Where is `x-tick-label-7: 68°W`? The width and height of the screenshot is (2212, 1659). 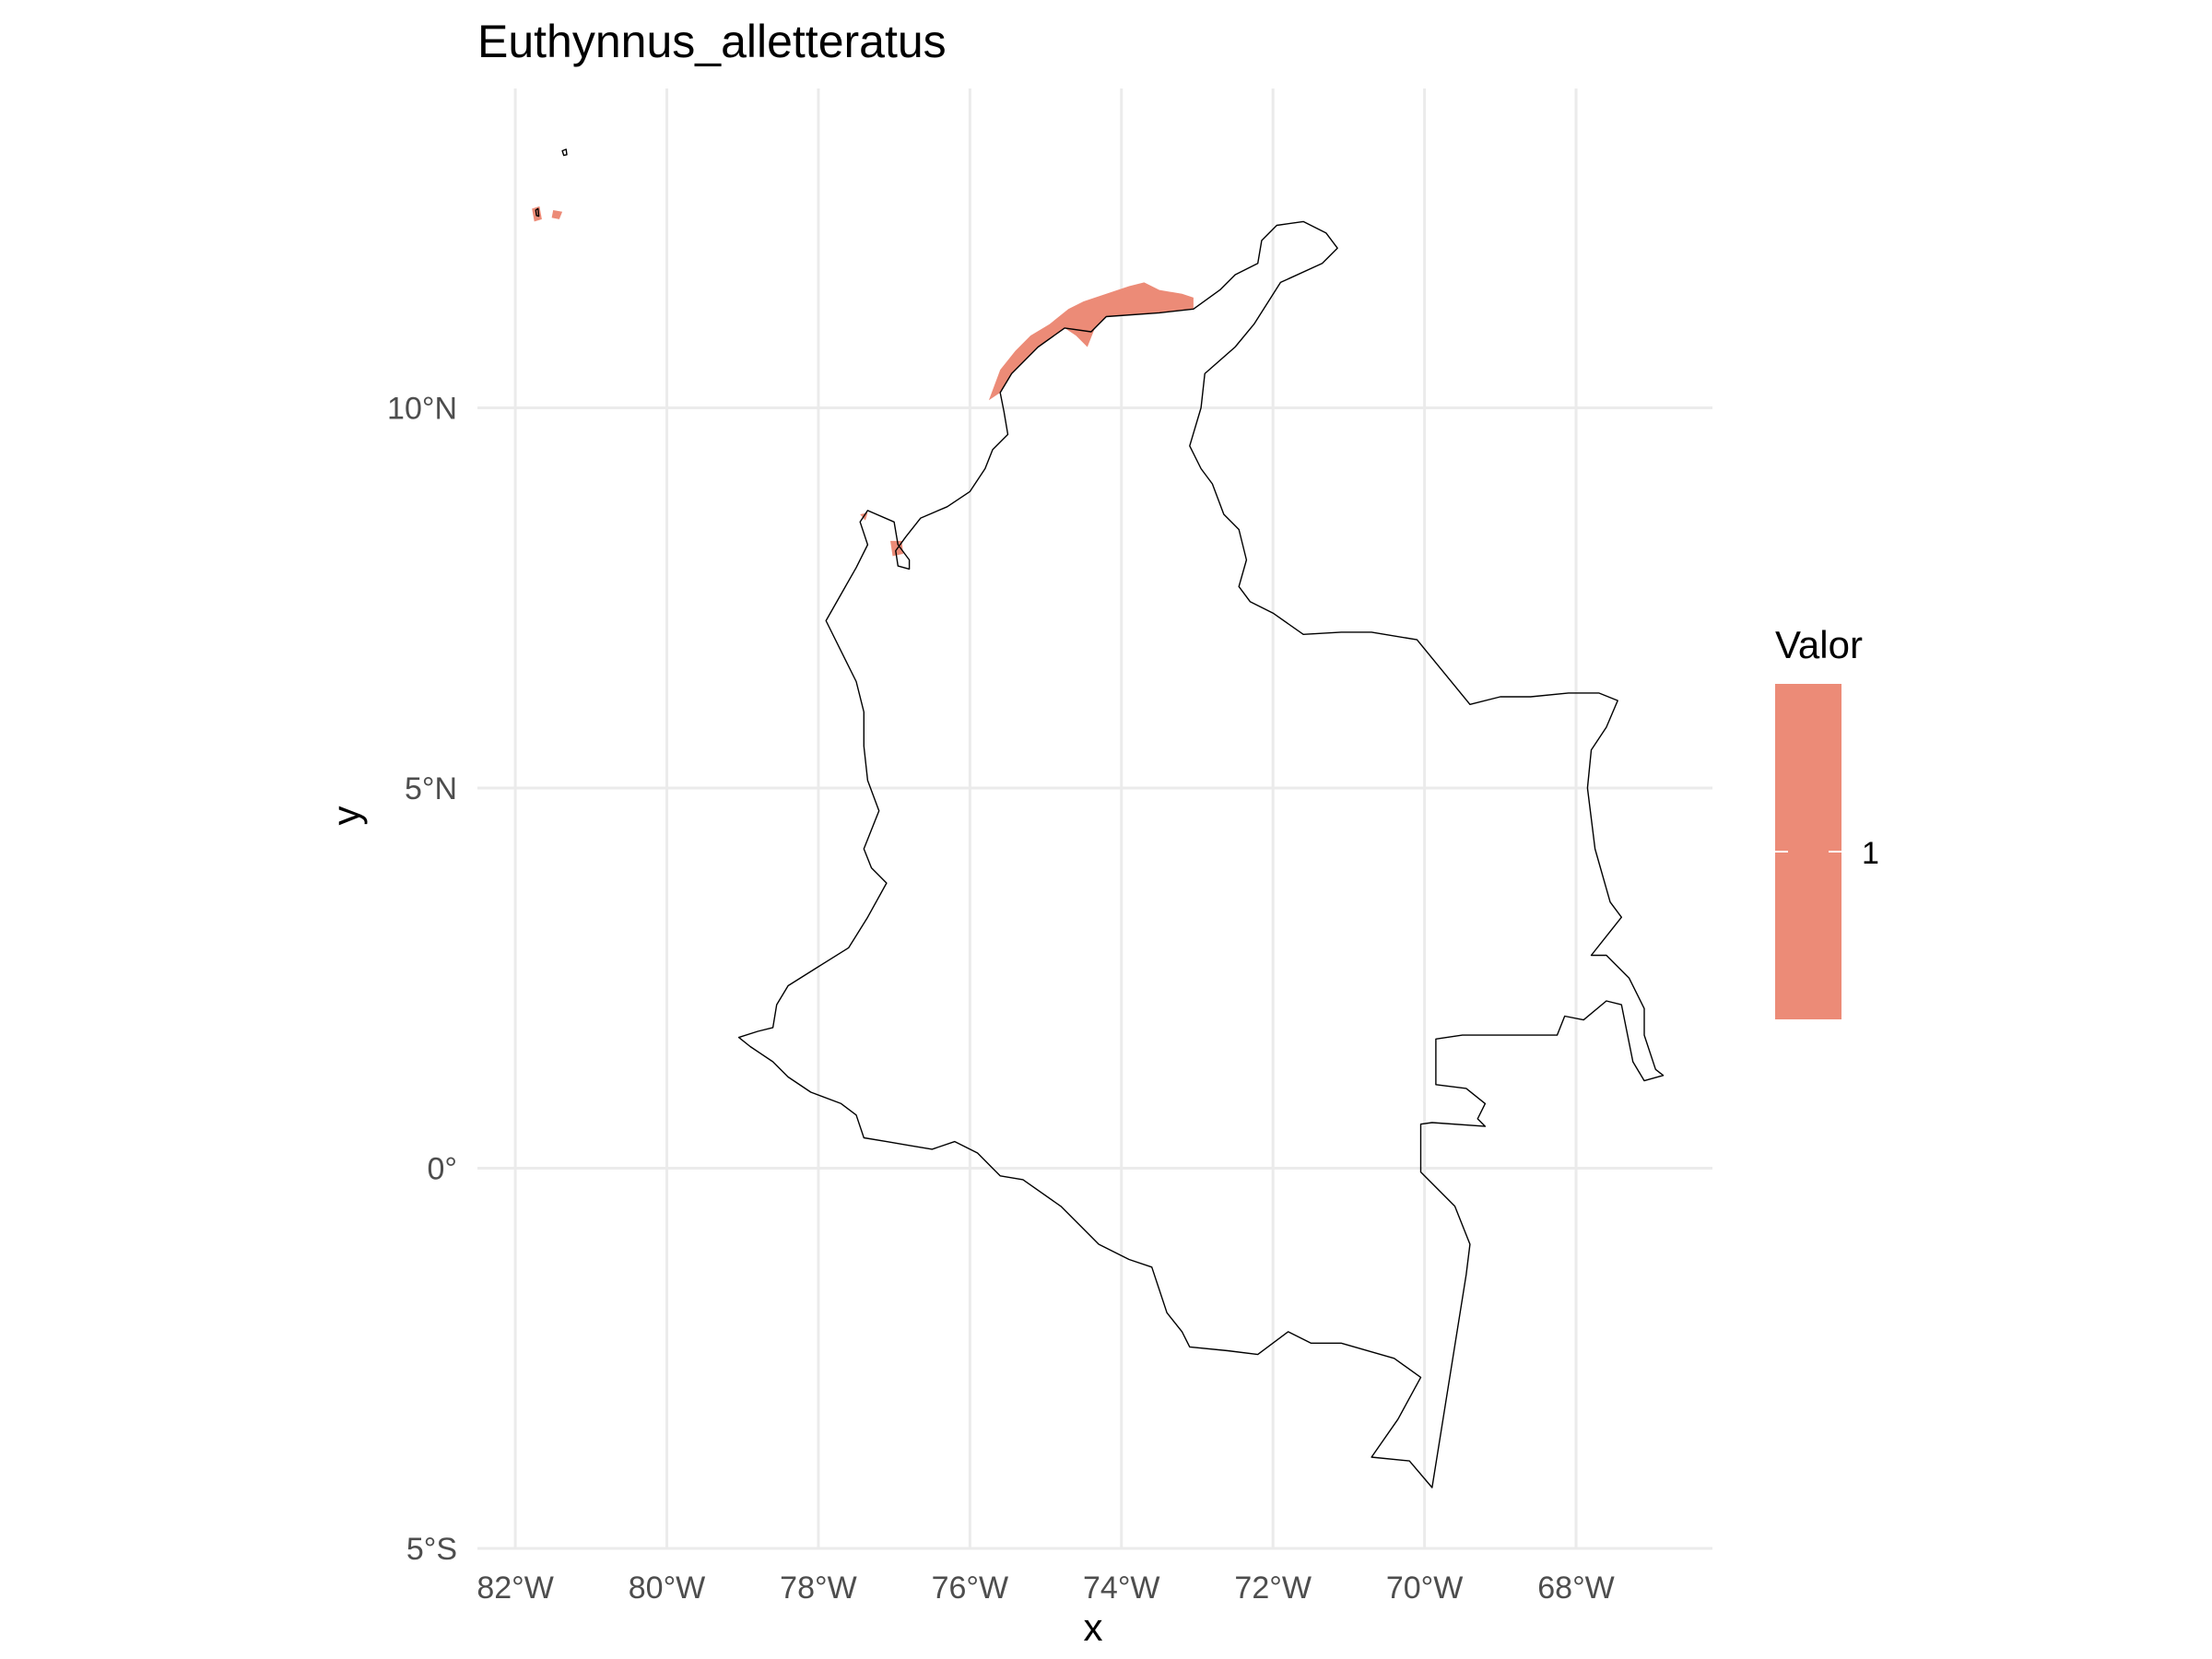 x-tick-label-7: 68°W is located at coordinates (1576, 1588).